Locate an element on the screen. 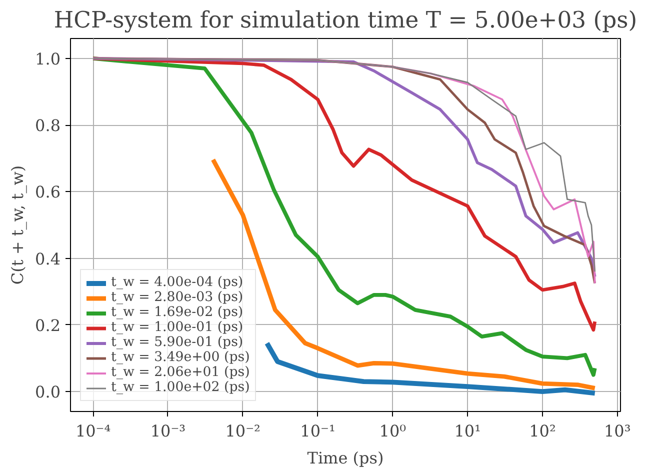 The width and height of the screenshot is (657, 475). legend-label: t_w = 1.00e-01 (ps) is located at coordinates (177, 327).